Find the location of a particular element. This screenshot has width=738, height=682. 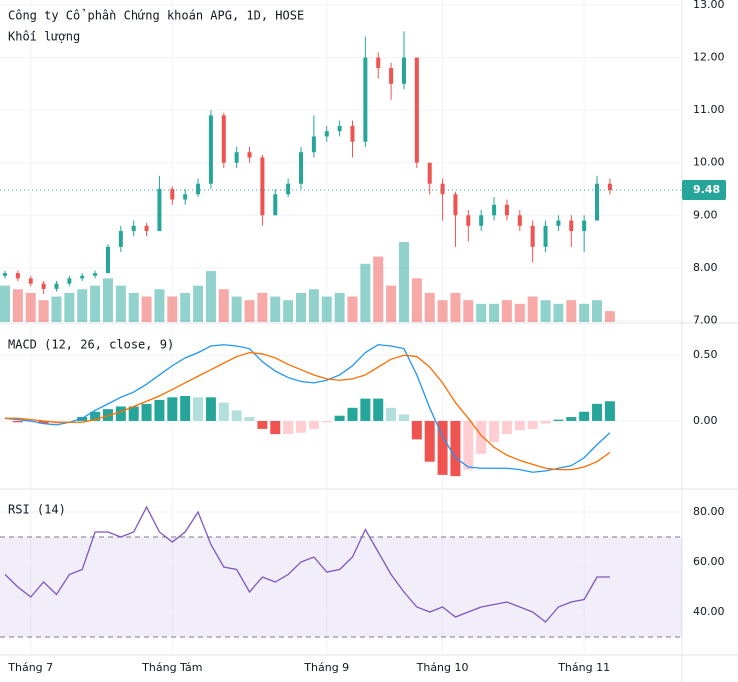

x-tick-label: Tháng 7 is located at coordinates (30, 667).